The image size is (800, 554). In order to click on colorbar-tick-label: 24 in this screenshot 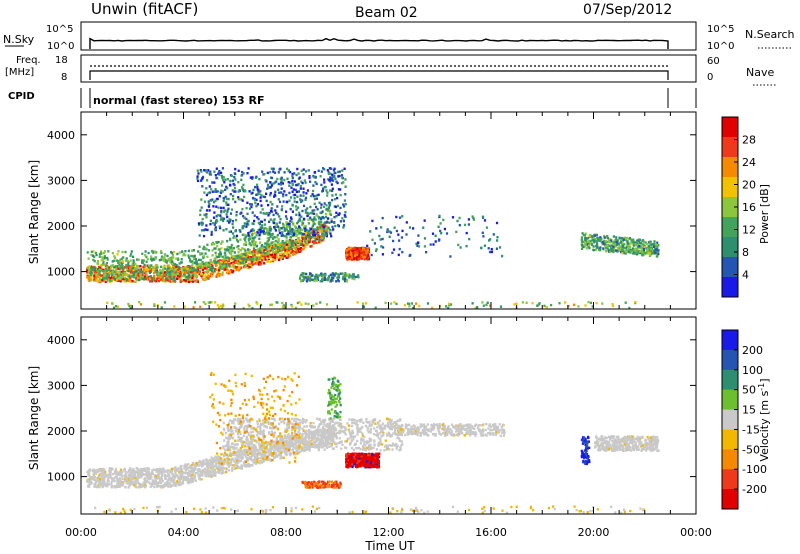, I will do `click(749, 162)`.